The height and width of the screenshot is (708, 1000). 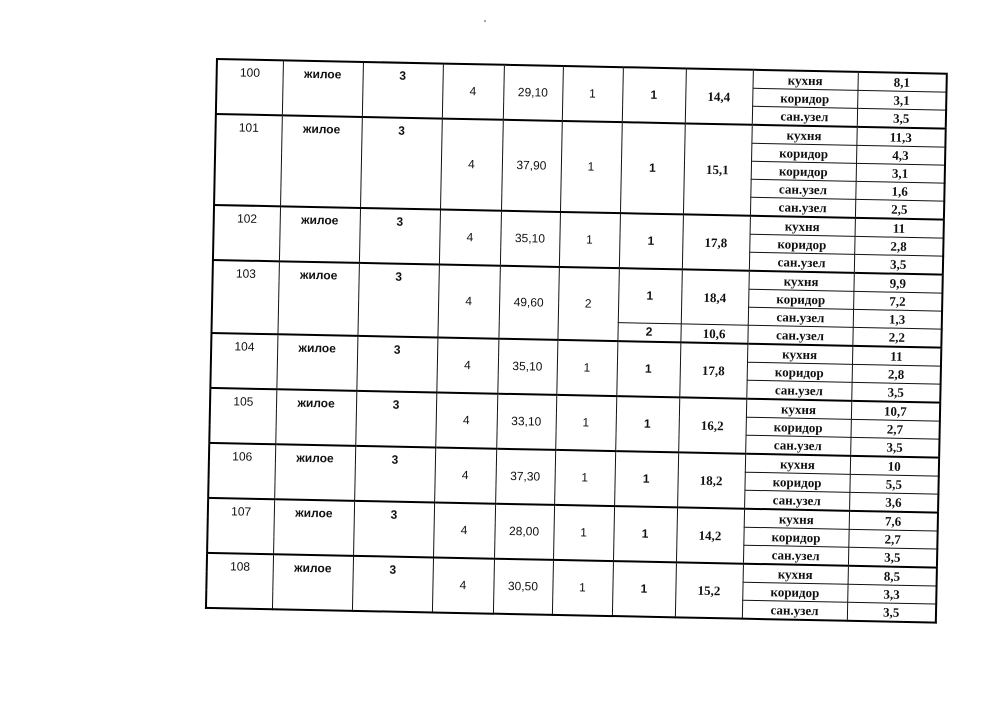 I want to click on auxiliary-room-area: 2,8, so click(x=896, y=374).